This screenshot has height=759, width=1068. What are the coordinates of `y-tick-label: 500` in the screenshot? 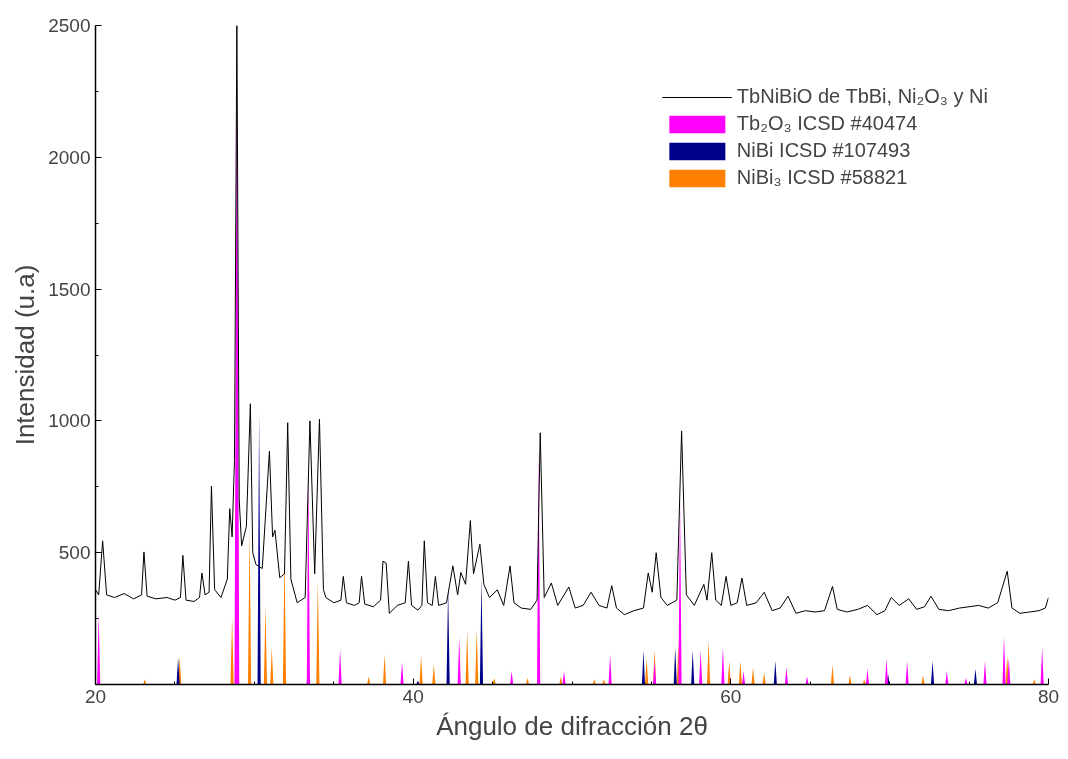 It's located at (74, 553).